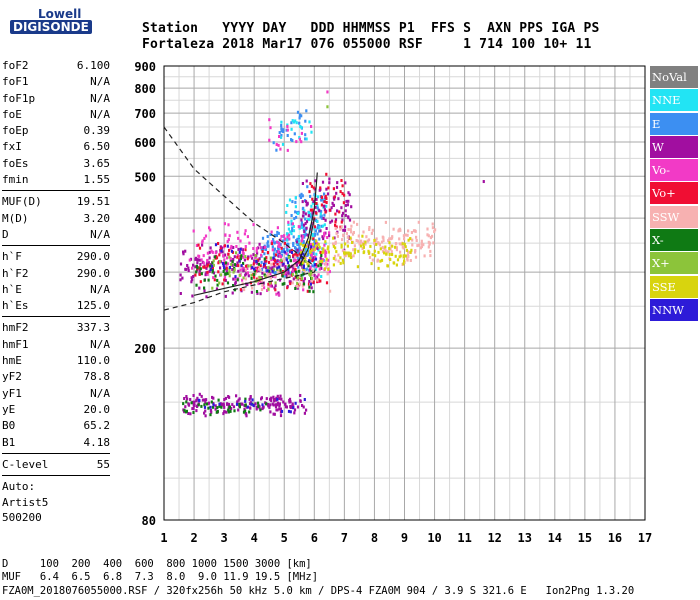 This screenshot has height=600, width=700. I want to click on parameter-row: yE 20.0, so click(56, 410).